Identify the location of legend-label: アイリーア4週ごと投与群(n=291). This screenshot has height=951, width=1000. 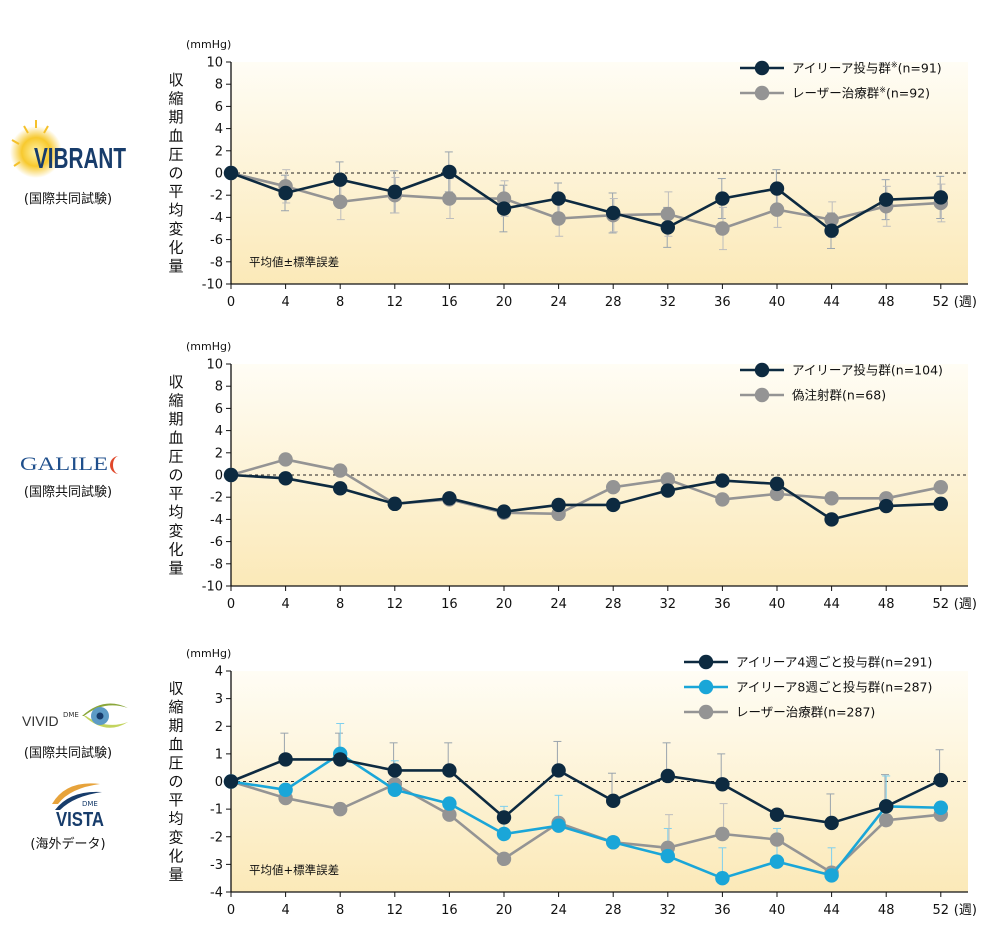
(834, 662).